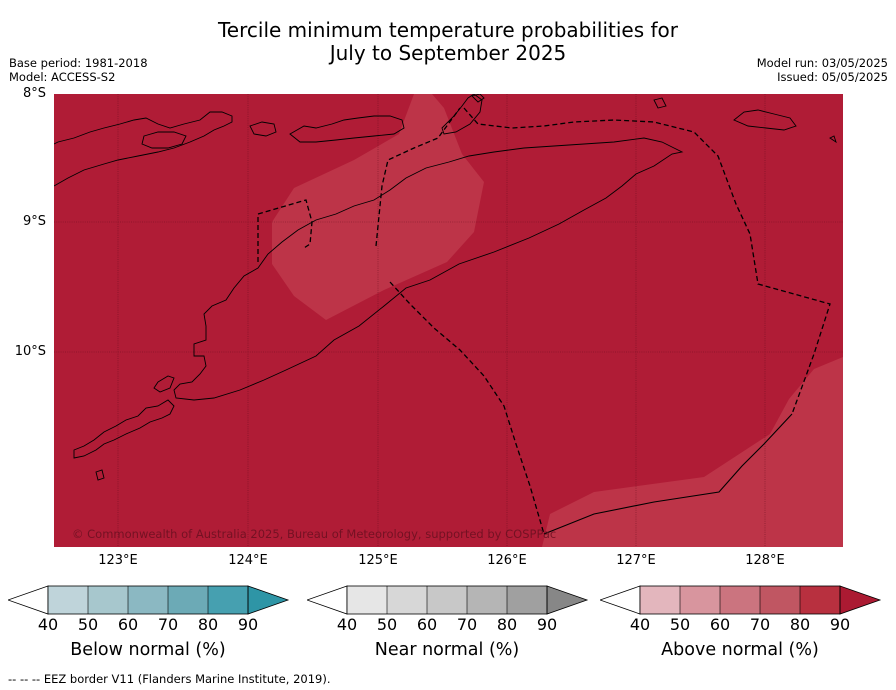  What do you see at coordinates (248, 560) in the screenshot?
I see `lon-label-124e: 124°E` at bounding box center [248, 560].